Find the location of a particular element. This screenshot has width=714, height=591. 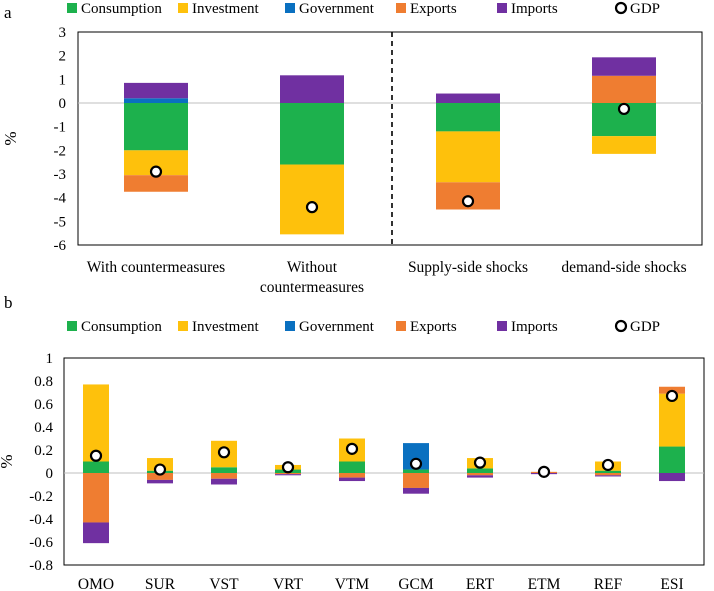

category-label: demand-side shocks is located at coordinates (623, 267).